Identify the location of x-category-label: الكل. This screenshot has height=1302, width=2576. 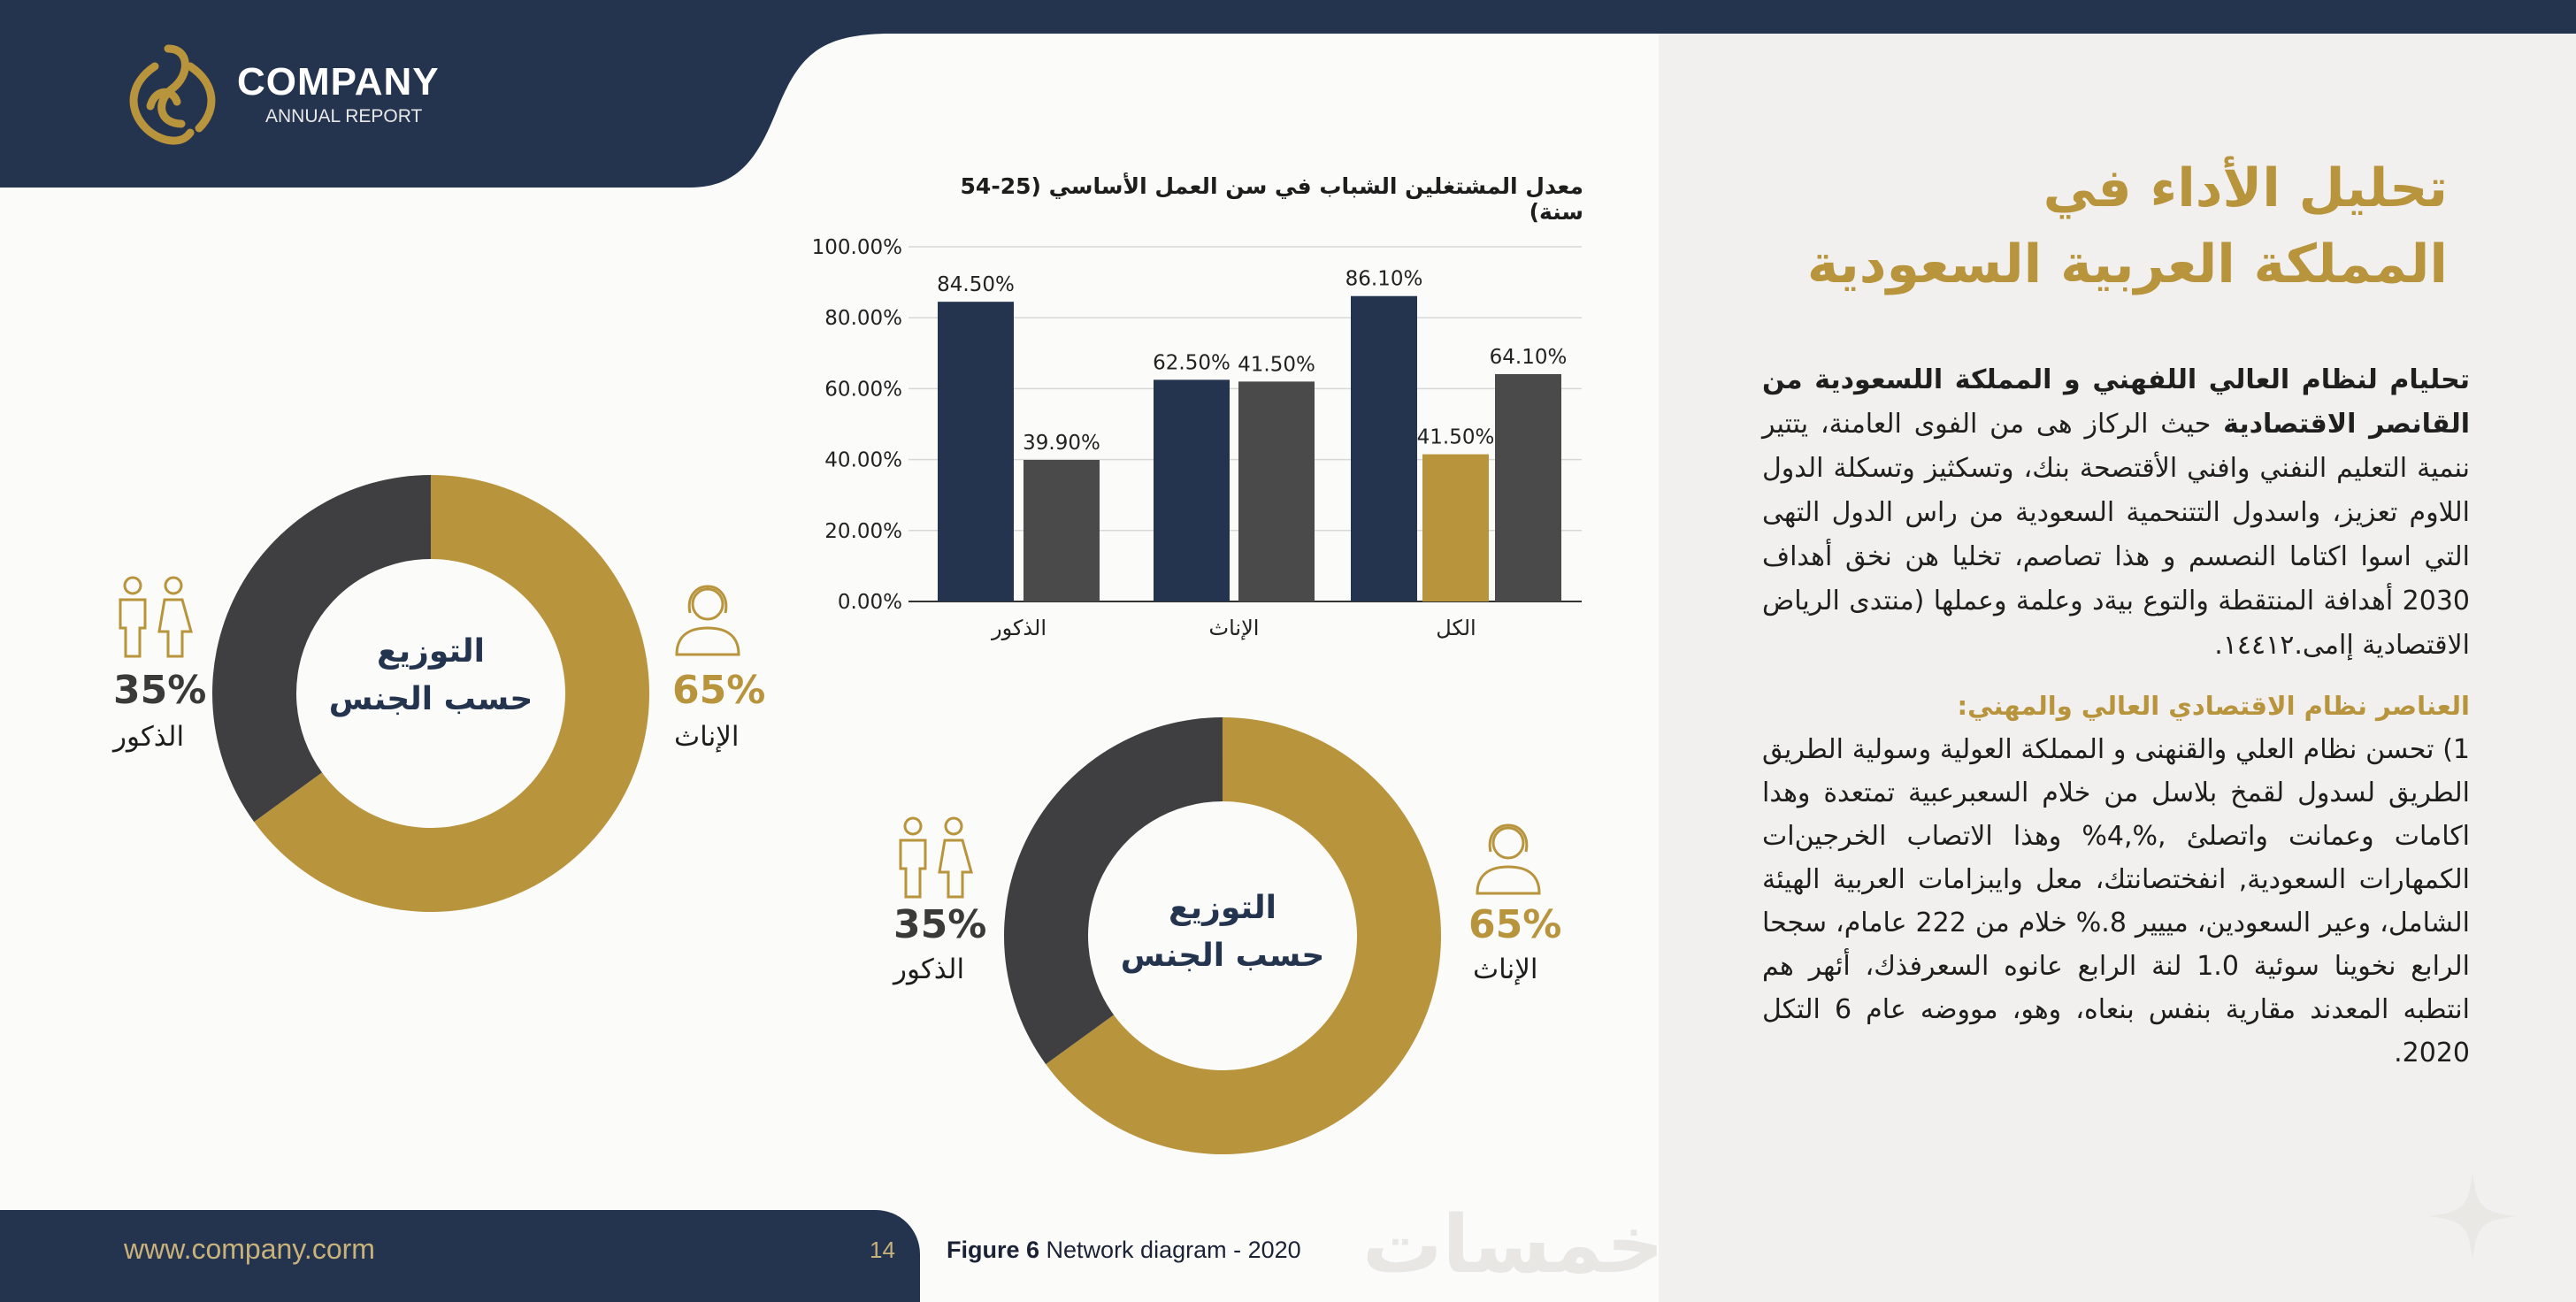
(1456, 628).